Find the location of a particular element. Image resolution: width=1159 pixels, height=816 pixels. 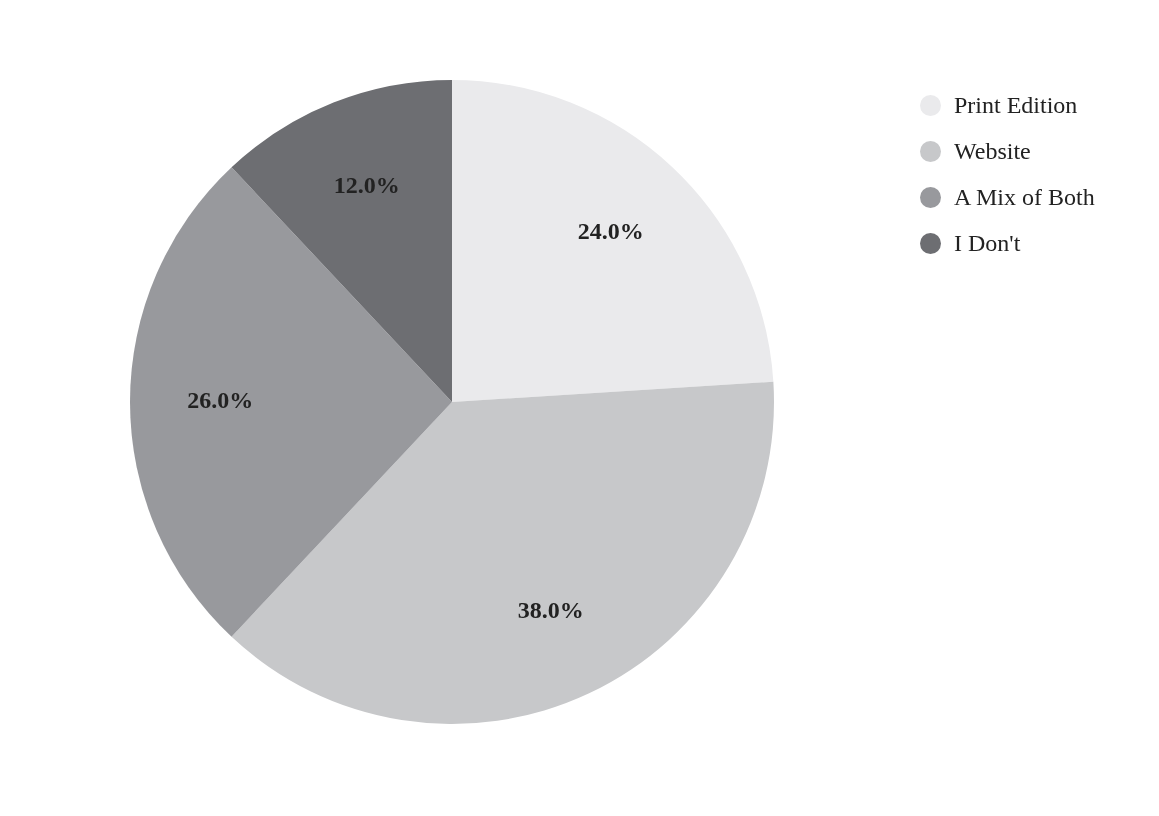

data-label: 12.0% is located at coordinates (366, 184).